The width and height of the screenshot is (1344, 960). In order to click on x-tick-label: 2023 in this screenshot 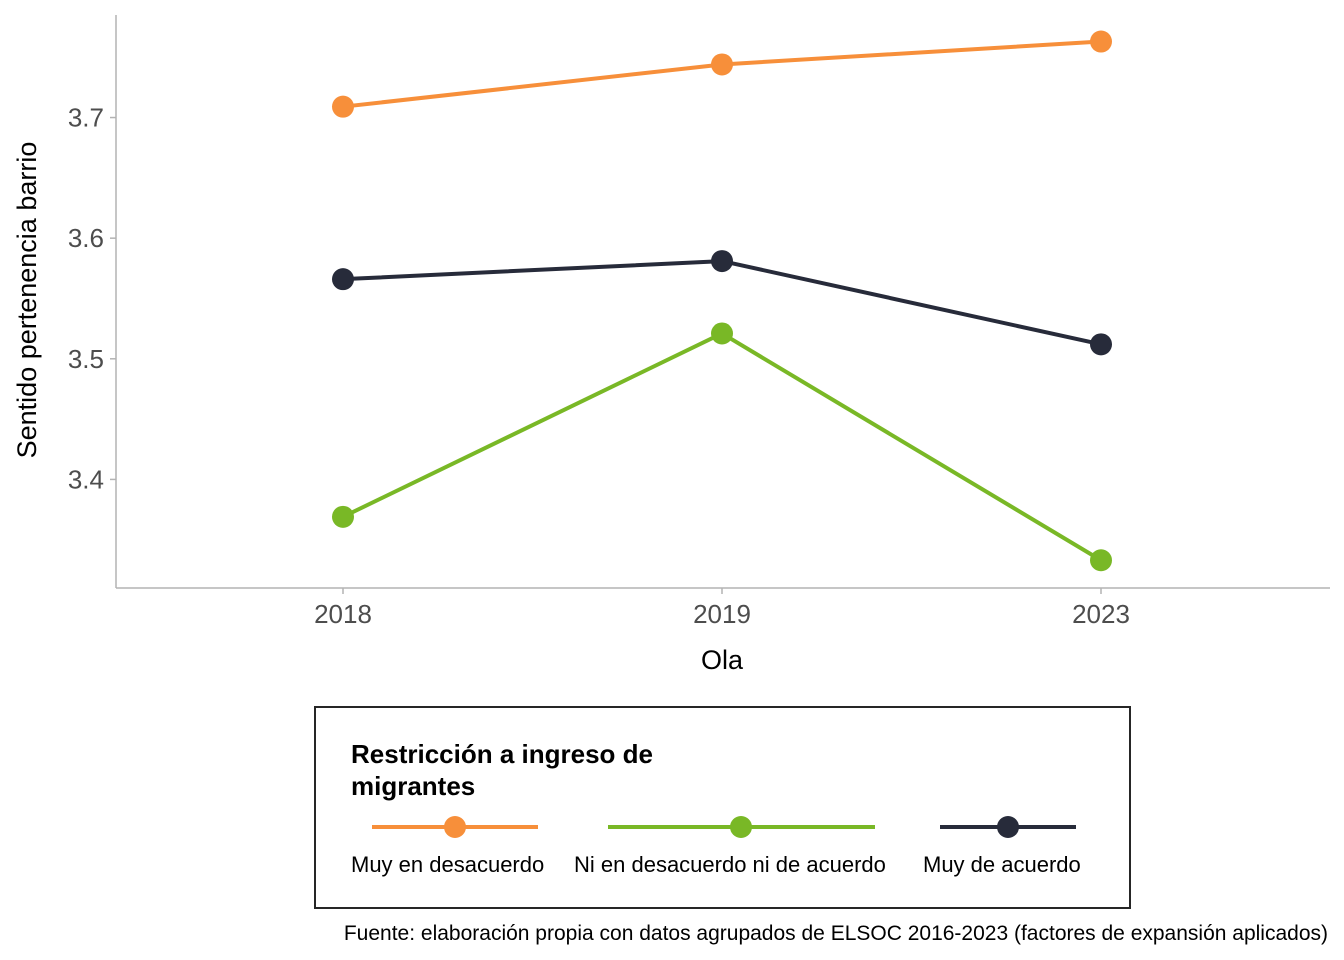, I will do `click(1101, 614)`.